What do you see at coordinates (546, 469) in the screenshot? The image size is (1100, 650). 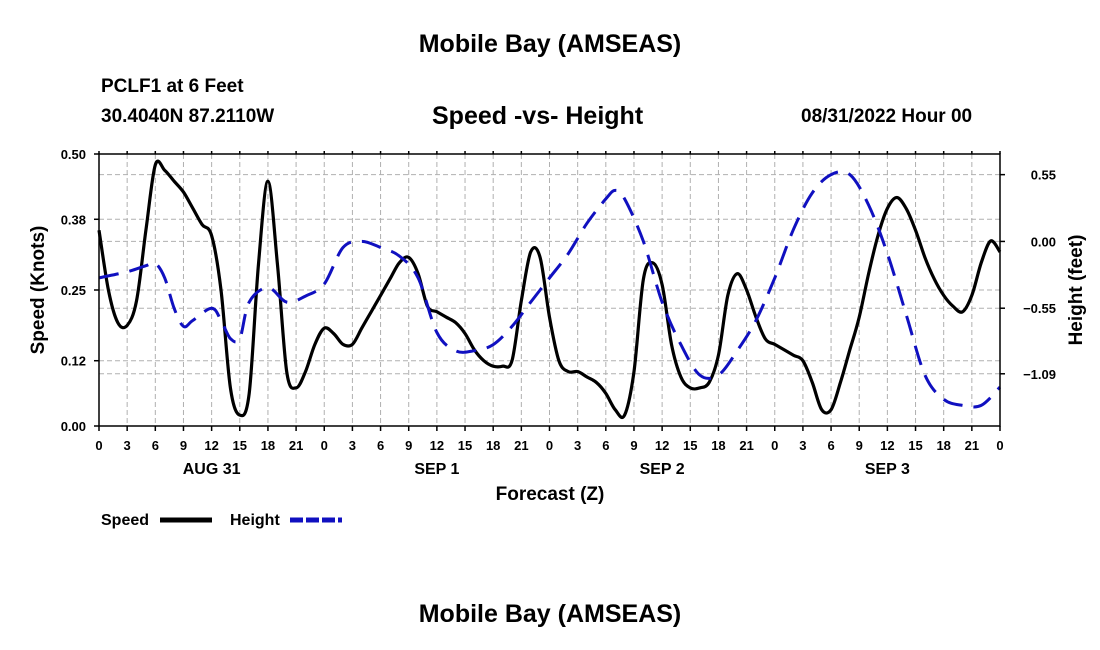 I see `day-labels: AUG 31 SEP 1 SEP 2 SEP 3` at bounding box center [546, 469].